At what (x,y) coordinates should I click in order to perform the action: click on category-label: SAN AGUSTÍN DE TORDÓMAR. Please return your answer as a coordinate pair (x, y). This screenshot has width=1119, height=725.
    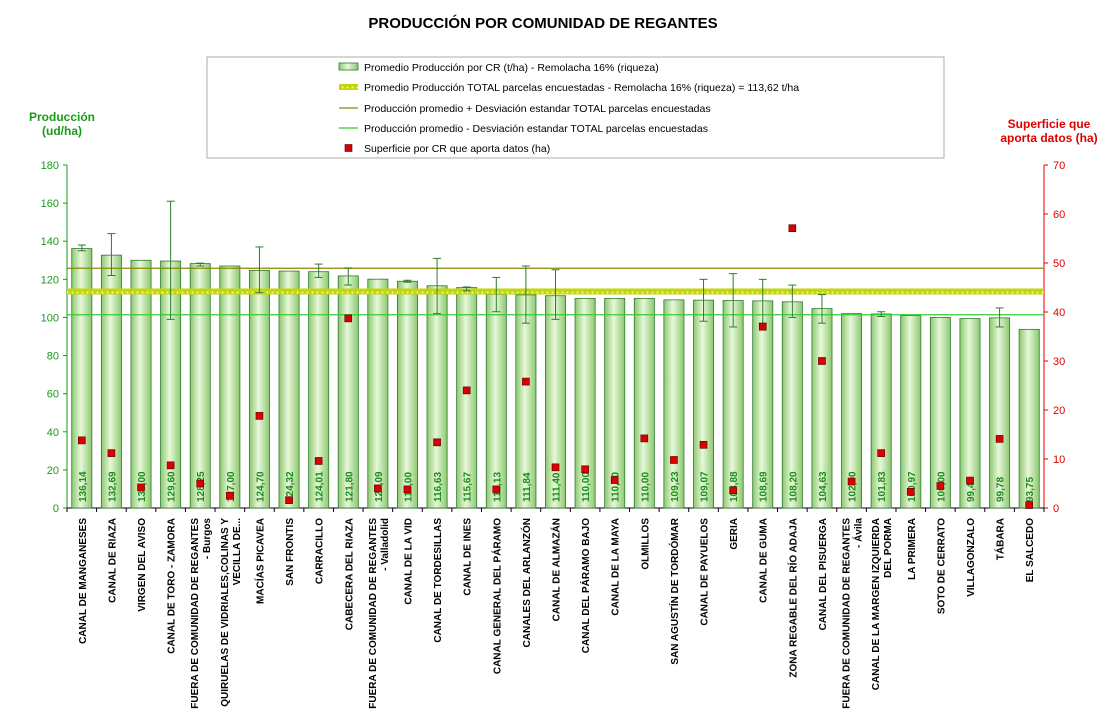
    Looking at the image, I should click on (674, 590).